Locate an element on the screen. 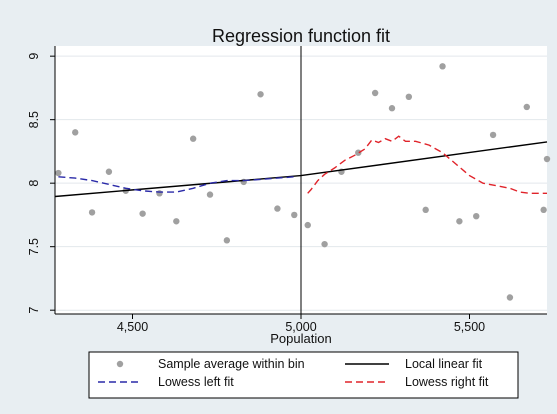 Image resolution: width=557 pixels, height=414 pixels. lowess-right-fit-line is located at coordinates (427, 164).